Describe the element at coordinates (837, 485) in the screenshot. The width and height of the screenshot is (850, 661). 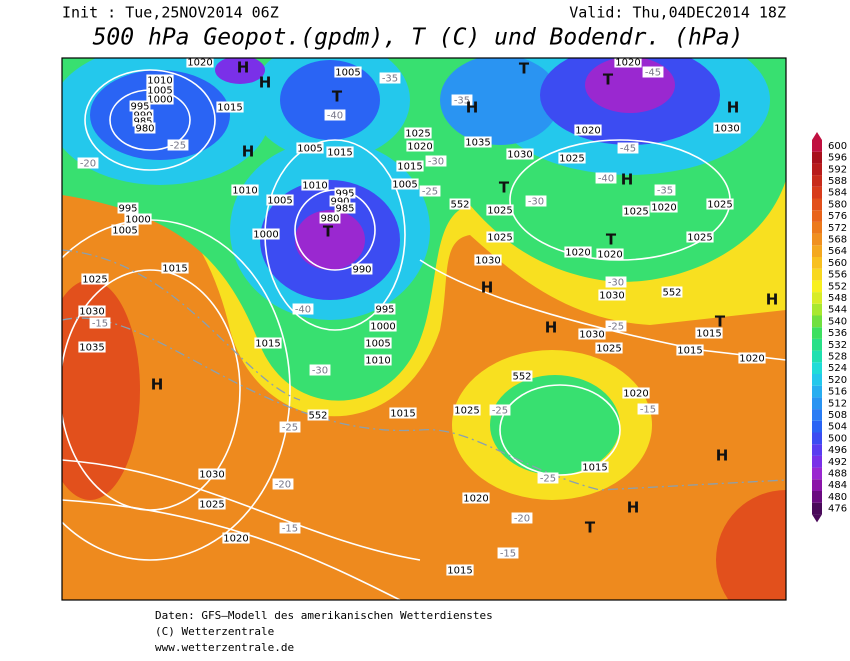
I see `colorbar-label: 484` at that location.